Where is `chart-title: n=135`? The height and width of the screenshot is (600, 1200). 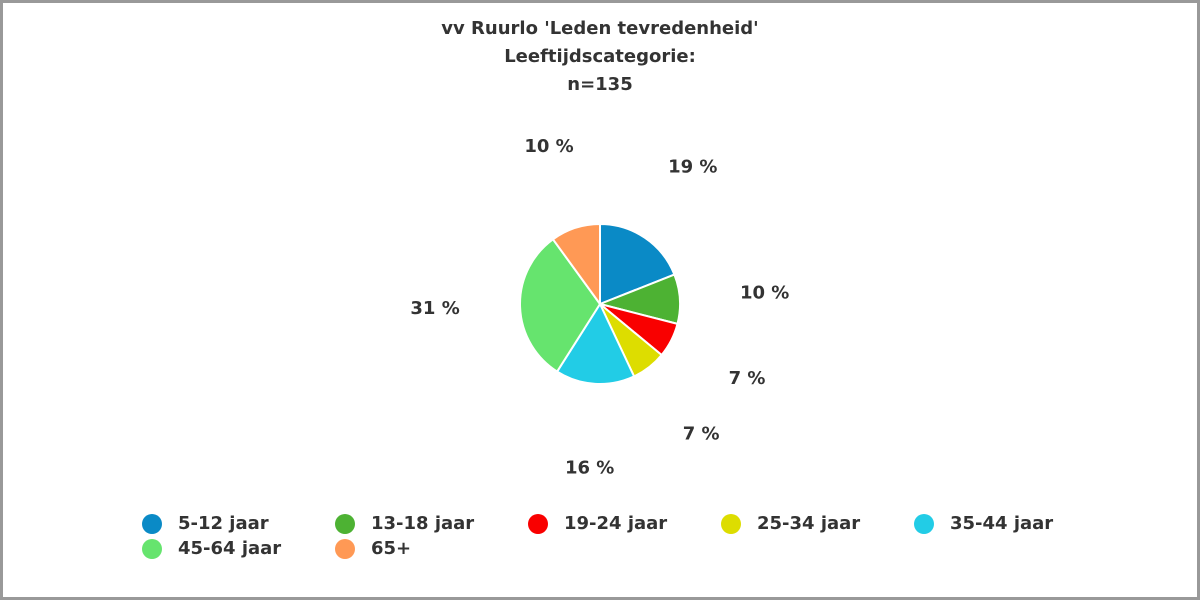
chart-title: n=135 is located at coordinates (599, 84).